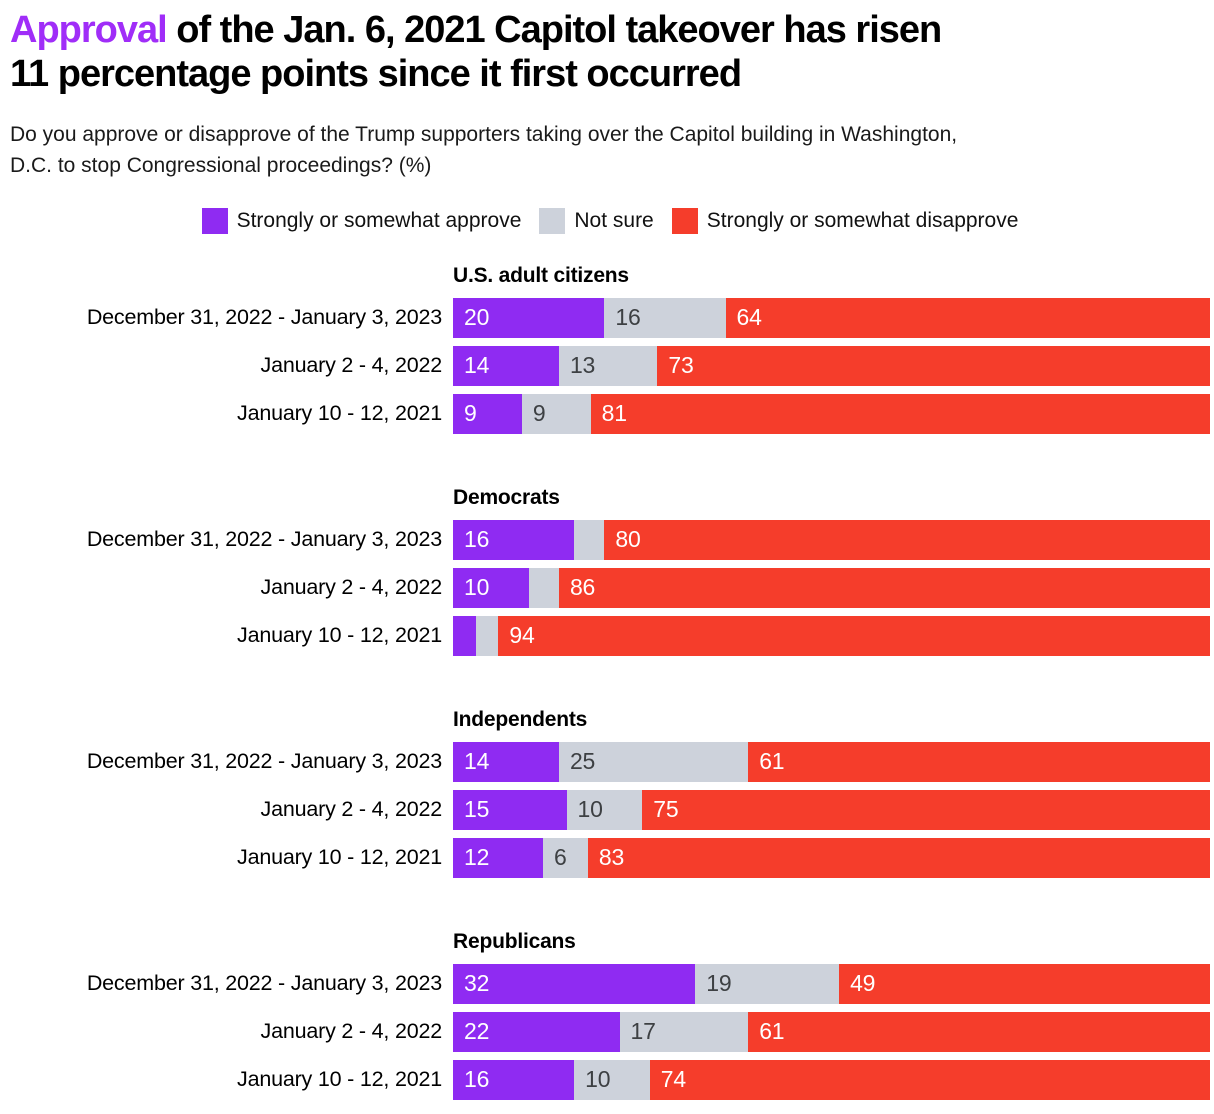 Image resolution: width=1214 pixels, height=1114 pixels. What do you see at coordinates (831, 635) in the screenshot?
I see `stacked-bar: 94` at bounding box center [831, 635].